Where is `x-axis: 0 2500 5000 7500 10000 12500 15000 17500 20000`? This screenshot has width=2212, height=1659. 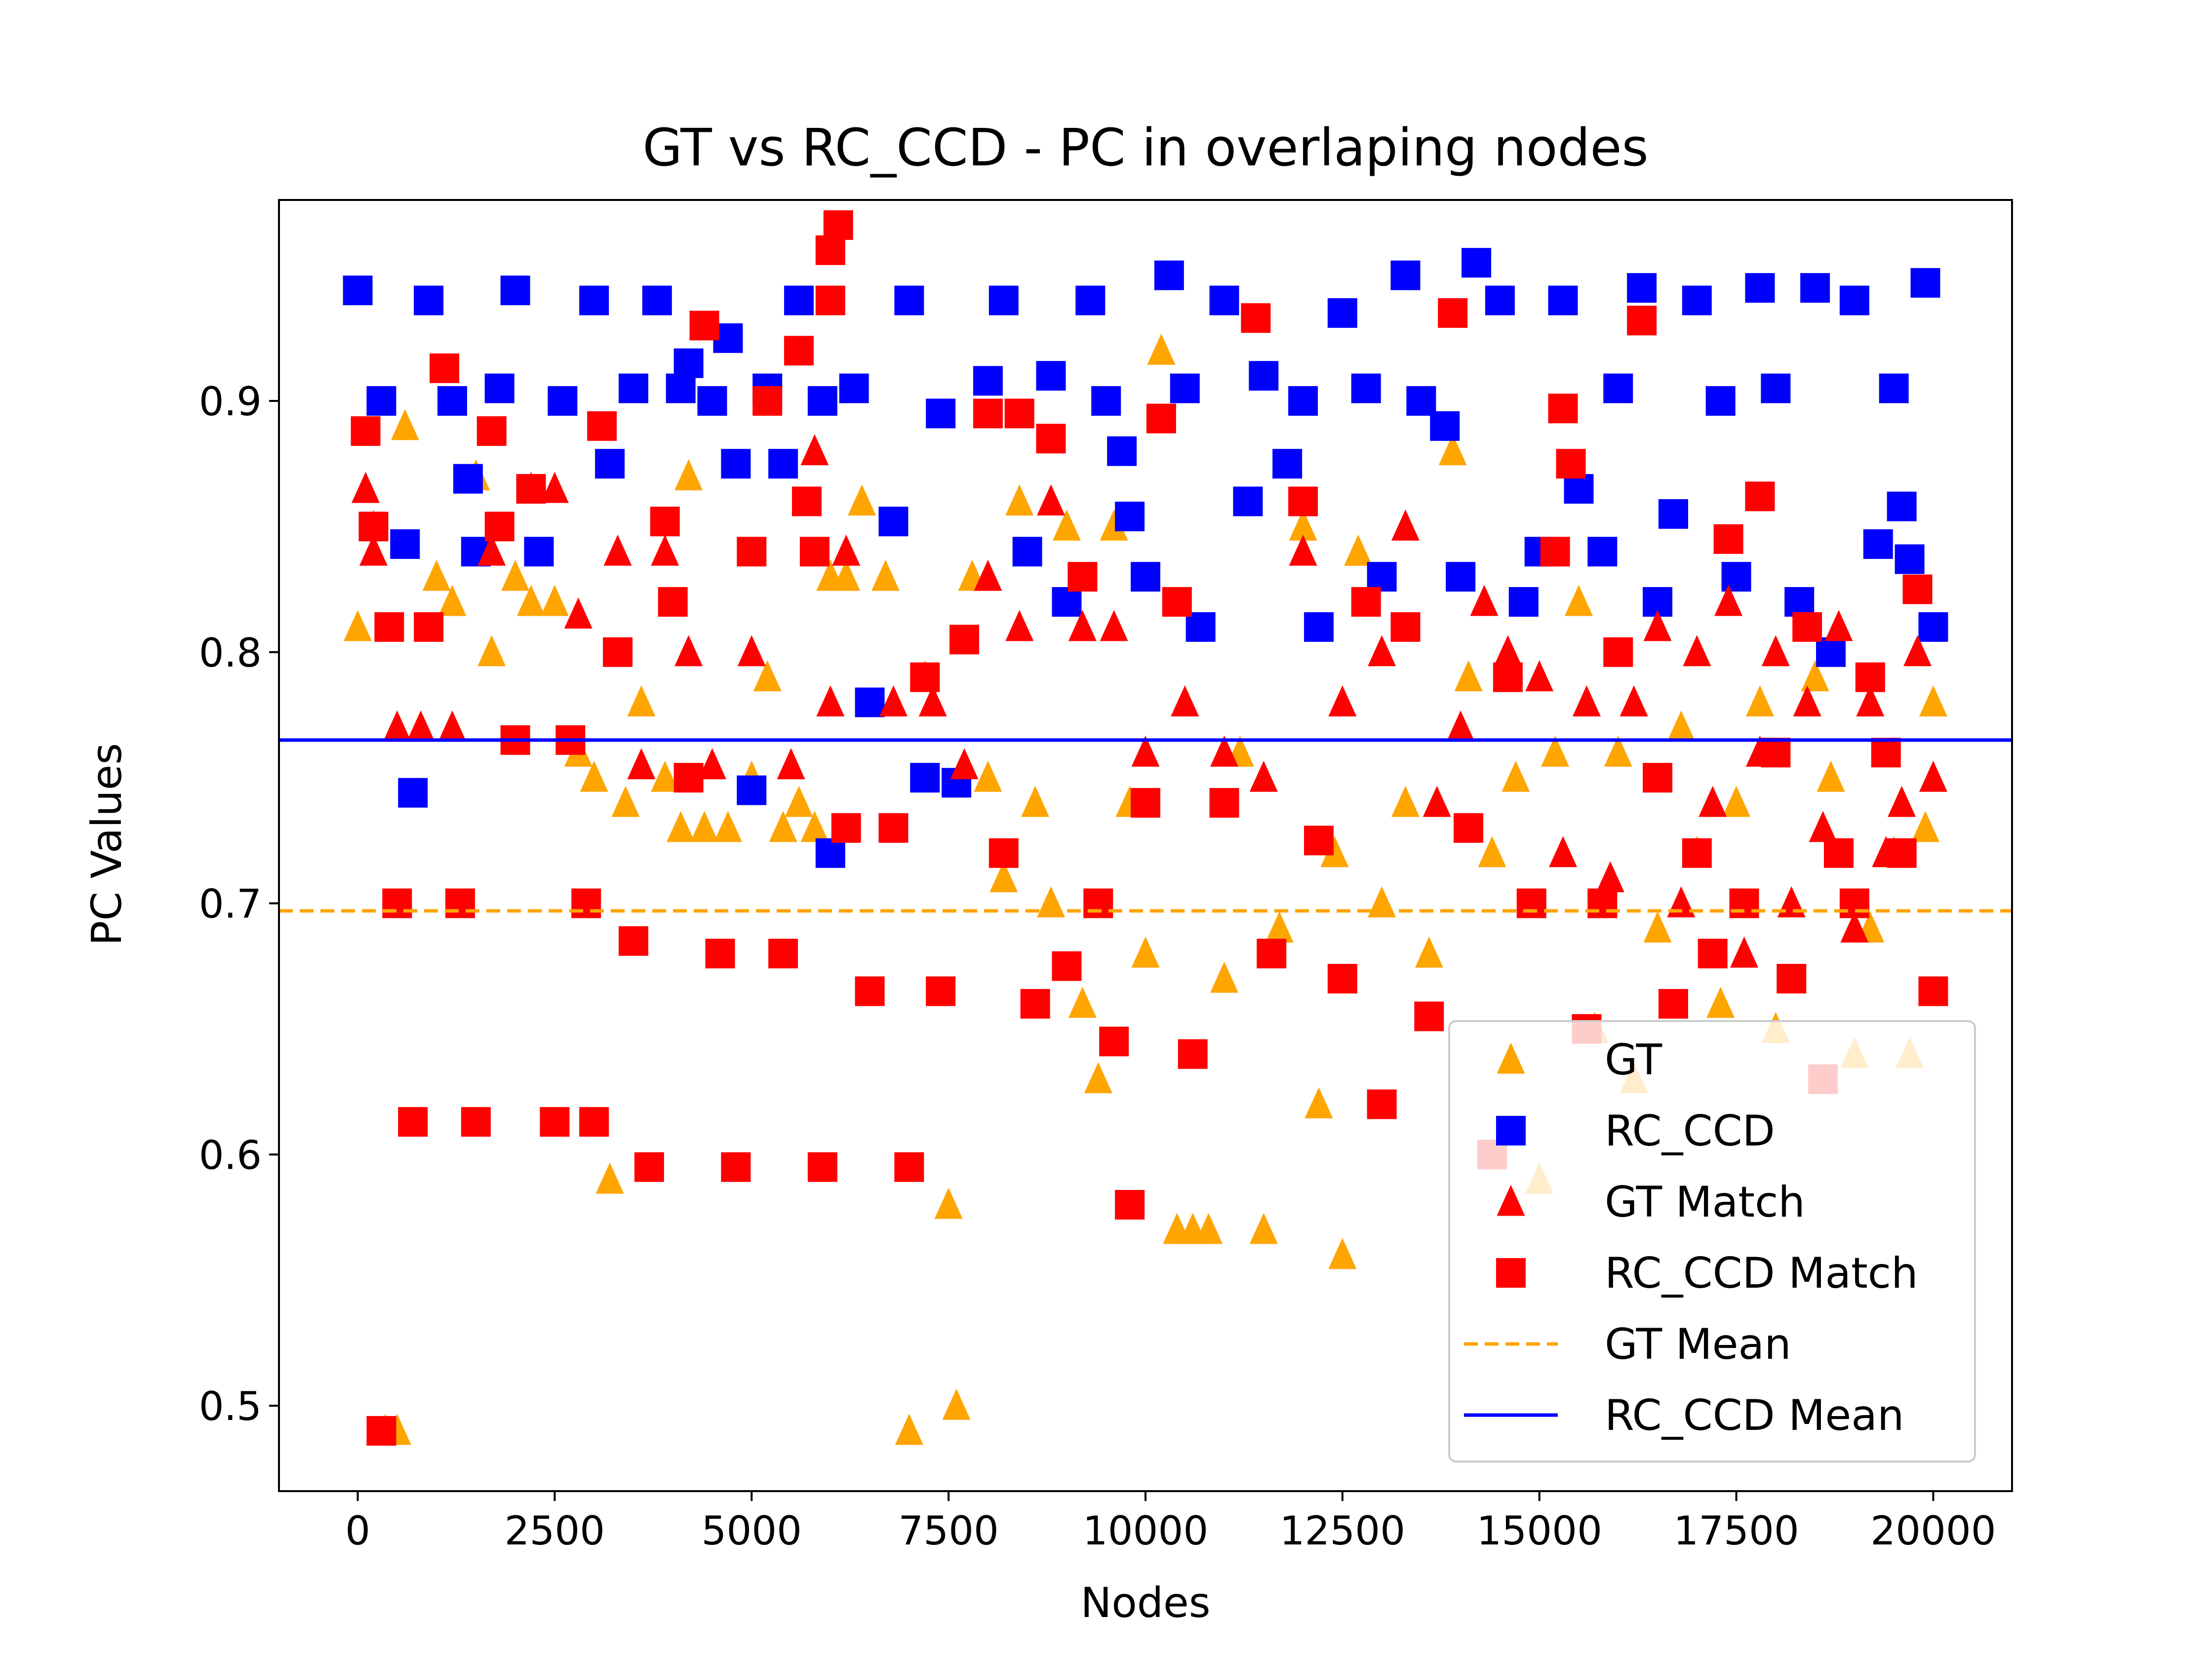 x-axis: 0 2500 5000 7500 10000 12500 15000 17500 20000 is located at coordinates (1171, 1523).